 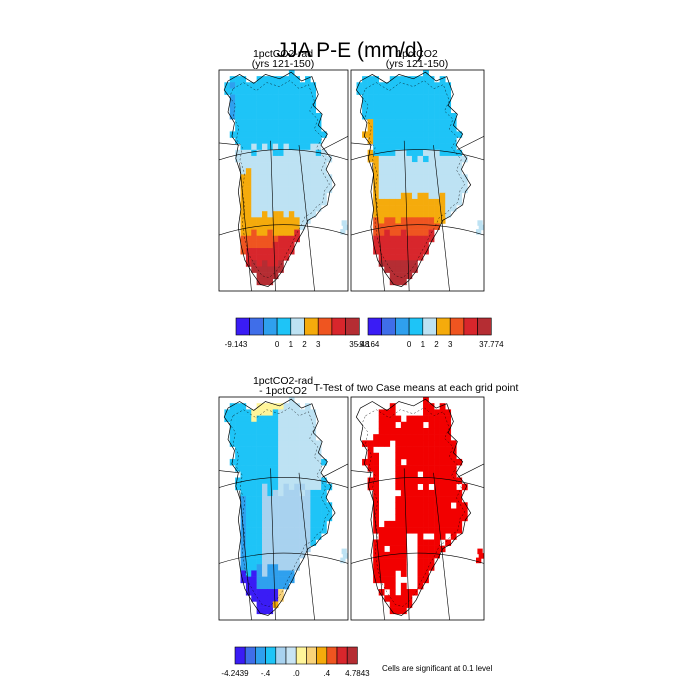 I want to click on island-cell, so click(x=344, y=223).